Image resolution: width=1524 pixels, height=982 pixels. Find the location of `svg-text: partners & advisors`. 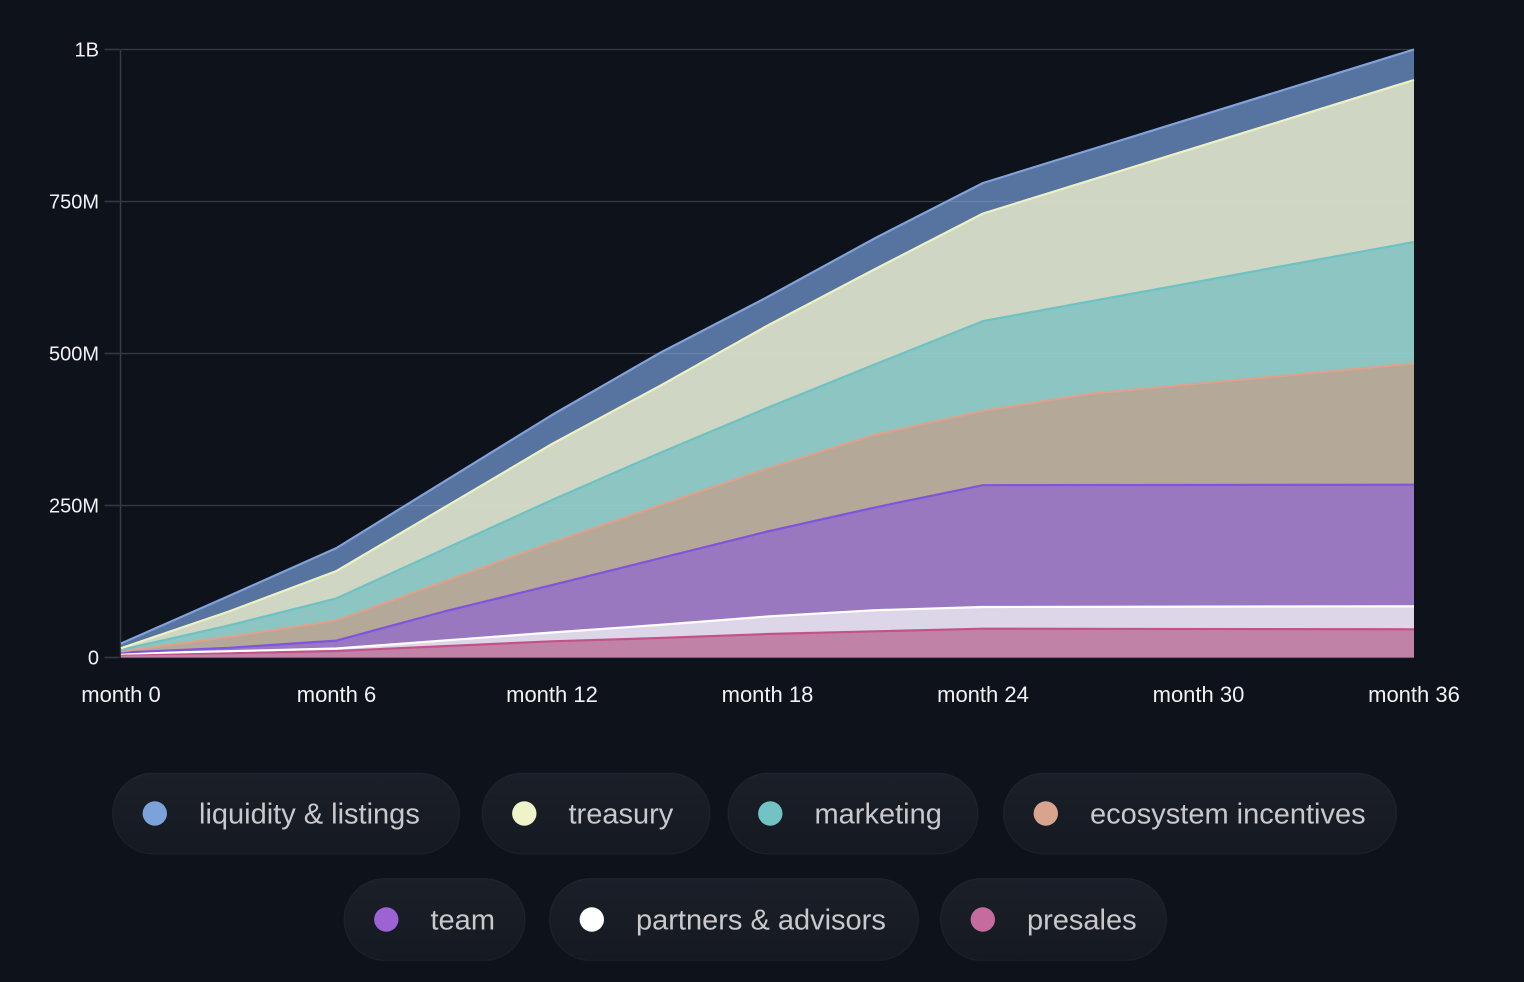

svg-text: partners & advisors is located at coordinates (761, 921).